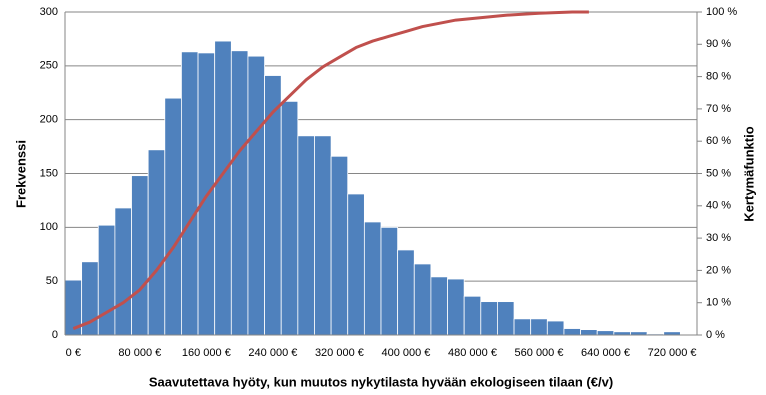 This screenshot has height=395, width=766. Describe the element at coordinates (748, 173) in the screenshot. I see `y2-axis-title: Kertymäfunktio` at that location.